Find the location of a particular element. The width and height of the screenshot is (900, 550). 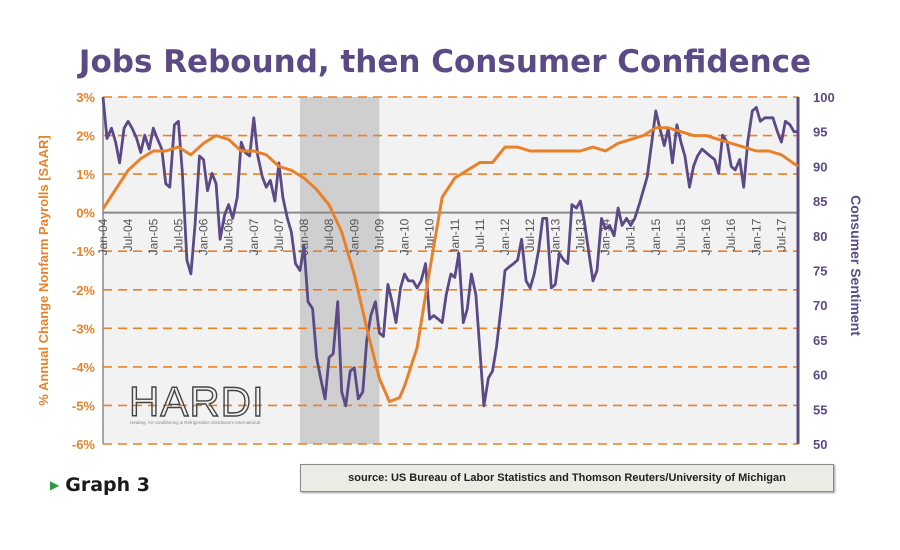

y-right-tick-label: 60 is located at coordinates (820, 375).